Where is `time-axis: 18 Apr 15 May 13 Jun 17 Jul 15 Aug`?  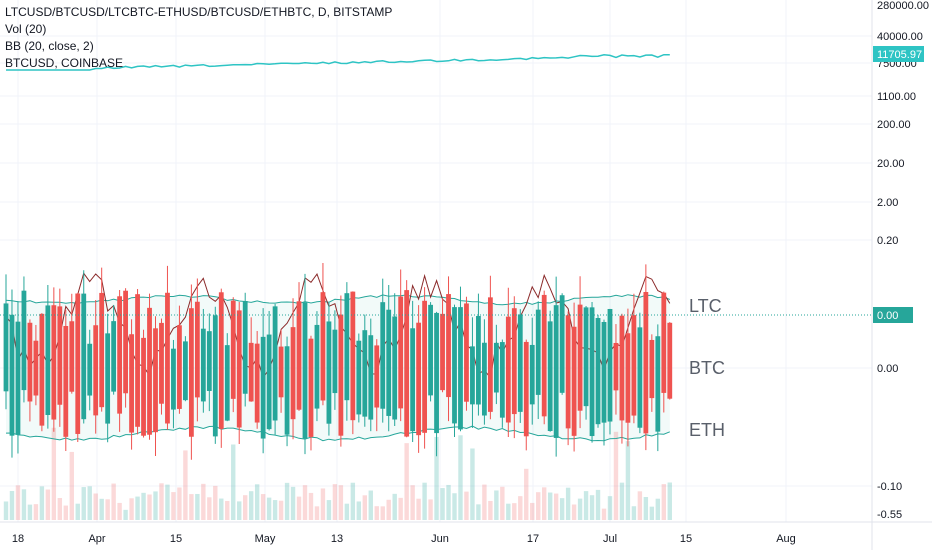
time-axis: 18 Apr 15 May 13 Jun 17 Jul 15 Aug is located at coordinates (466, 533).